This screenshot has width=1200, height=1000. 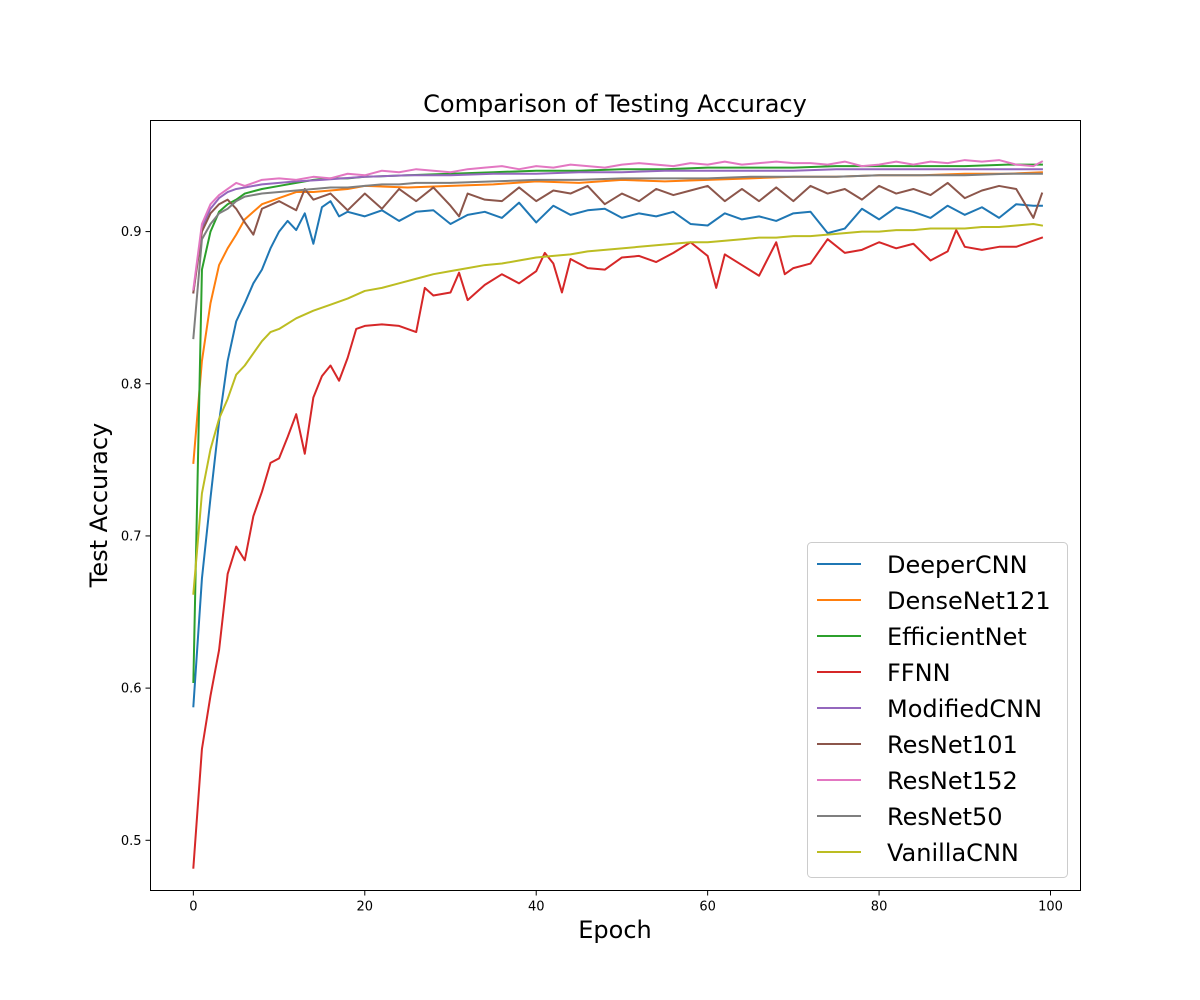 What do you see at coordinates (131, 536) in the screenshot?
I see `y-tick-label: 0.7` at bounding box center [131, 536].